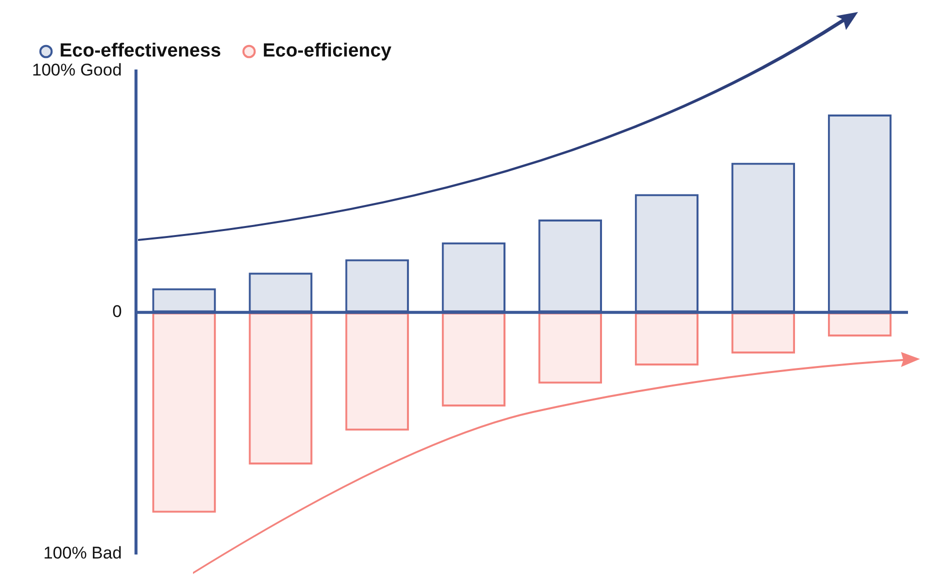 The image size is (936, 588). I want to click on y-tick-label: 100% Good, so click(77, 70).